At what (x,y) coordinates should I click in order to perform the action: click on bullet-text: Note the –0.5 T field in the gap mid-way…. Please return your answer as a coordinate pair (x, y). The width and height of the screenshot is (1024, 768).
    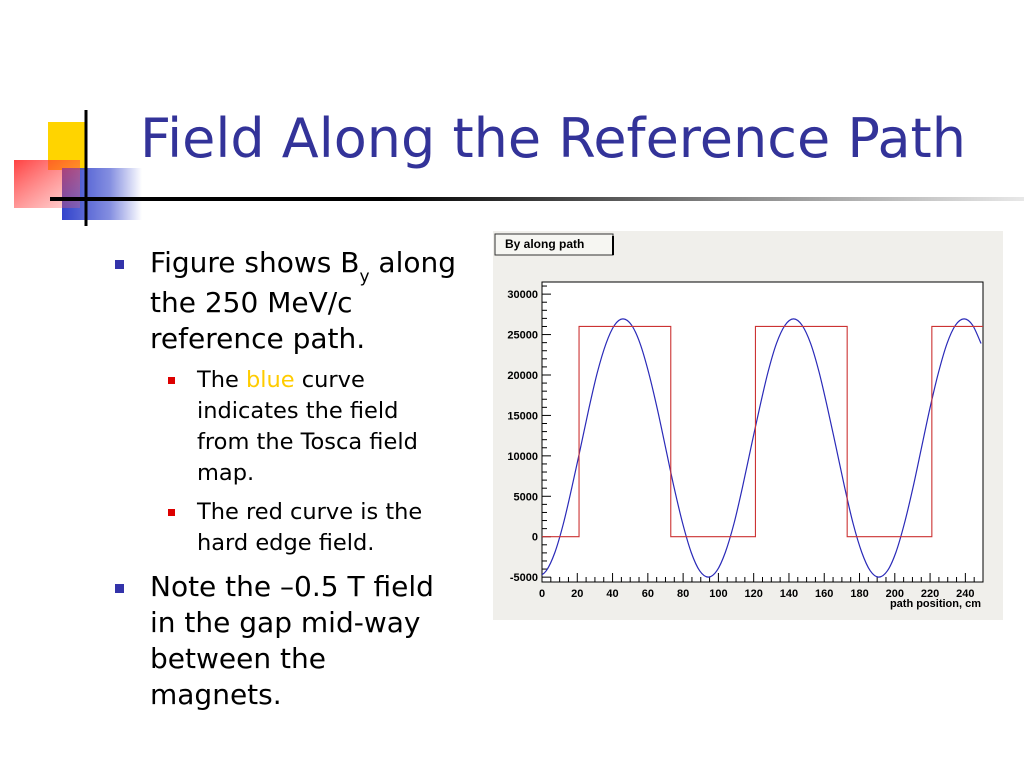
    Looking at the image, I should click on (292, 640).